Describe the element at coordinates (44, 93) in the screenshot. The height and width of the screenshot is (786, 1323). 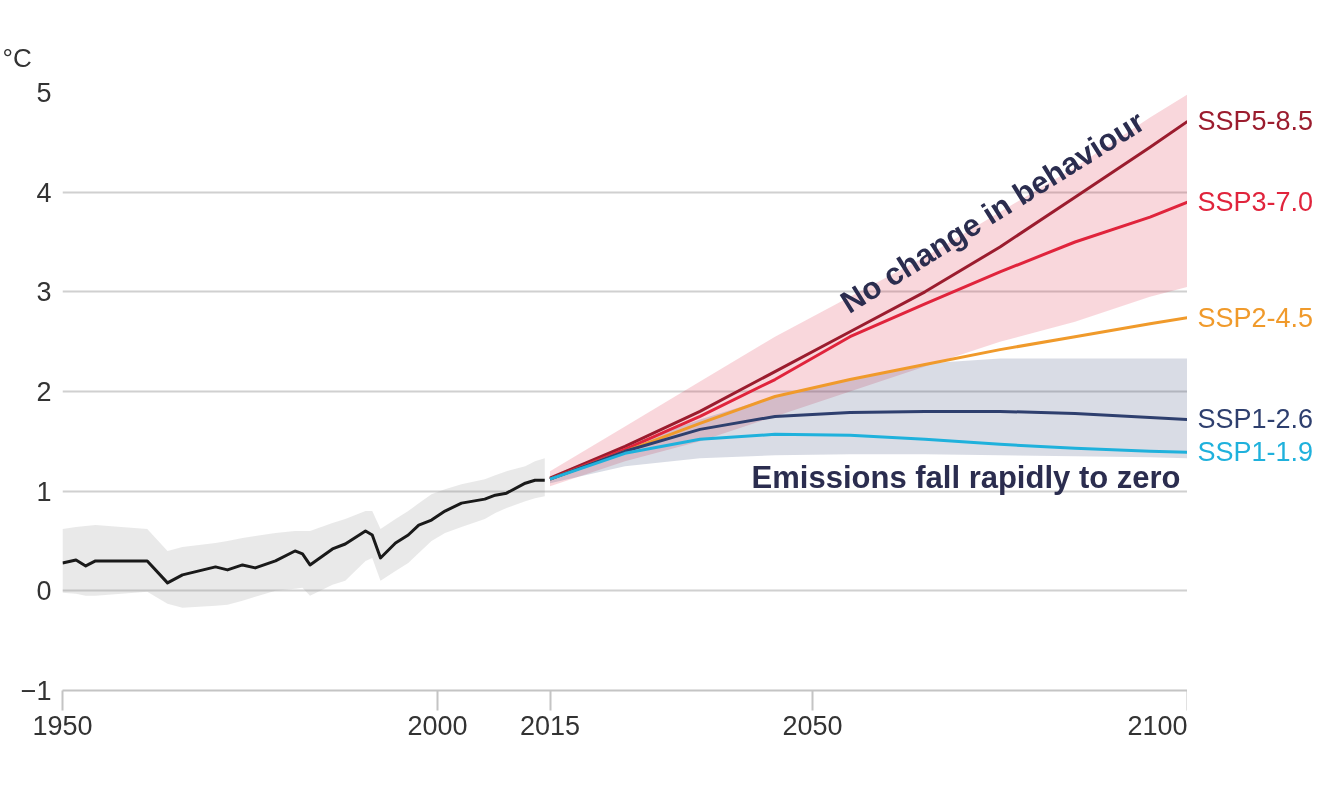
I see `y-tick-label: 5` at that location.